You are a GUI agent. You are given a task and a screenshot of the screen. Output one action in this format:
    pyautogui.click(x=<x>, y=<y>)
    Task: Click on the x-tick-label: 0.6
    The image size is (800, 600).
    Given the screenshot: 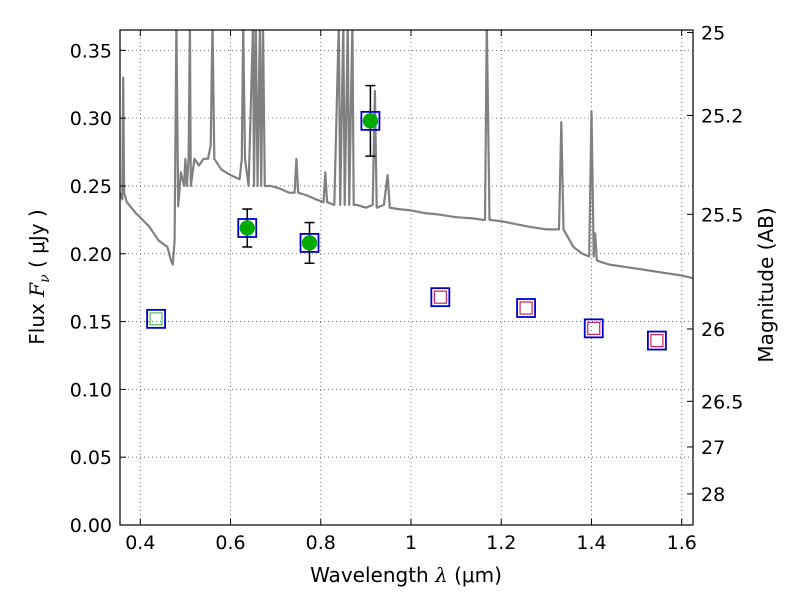 What is the action you would take?
    pyautogui.click(x=230, y=543)
    